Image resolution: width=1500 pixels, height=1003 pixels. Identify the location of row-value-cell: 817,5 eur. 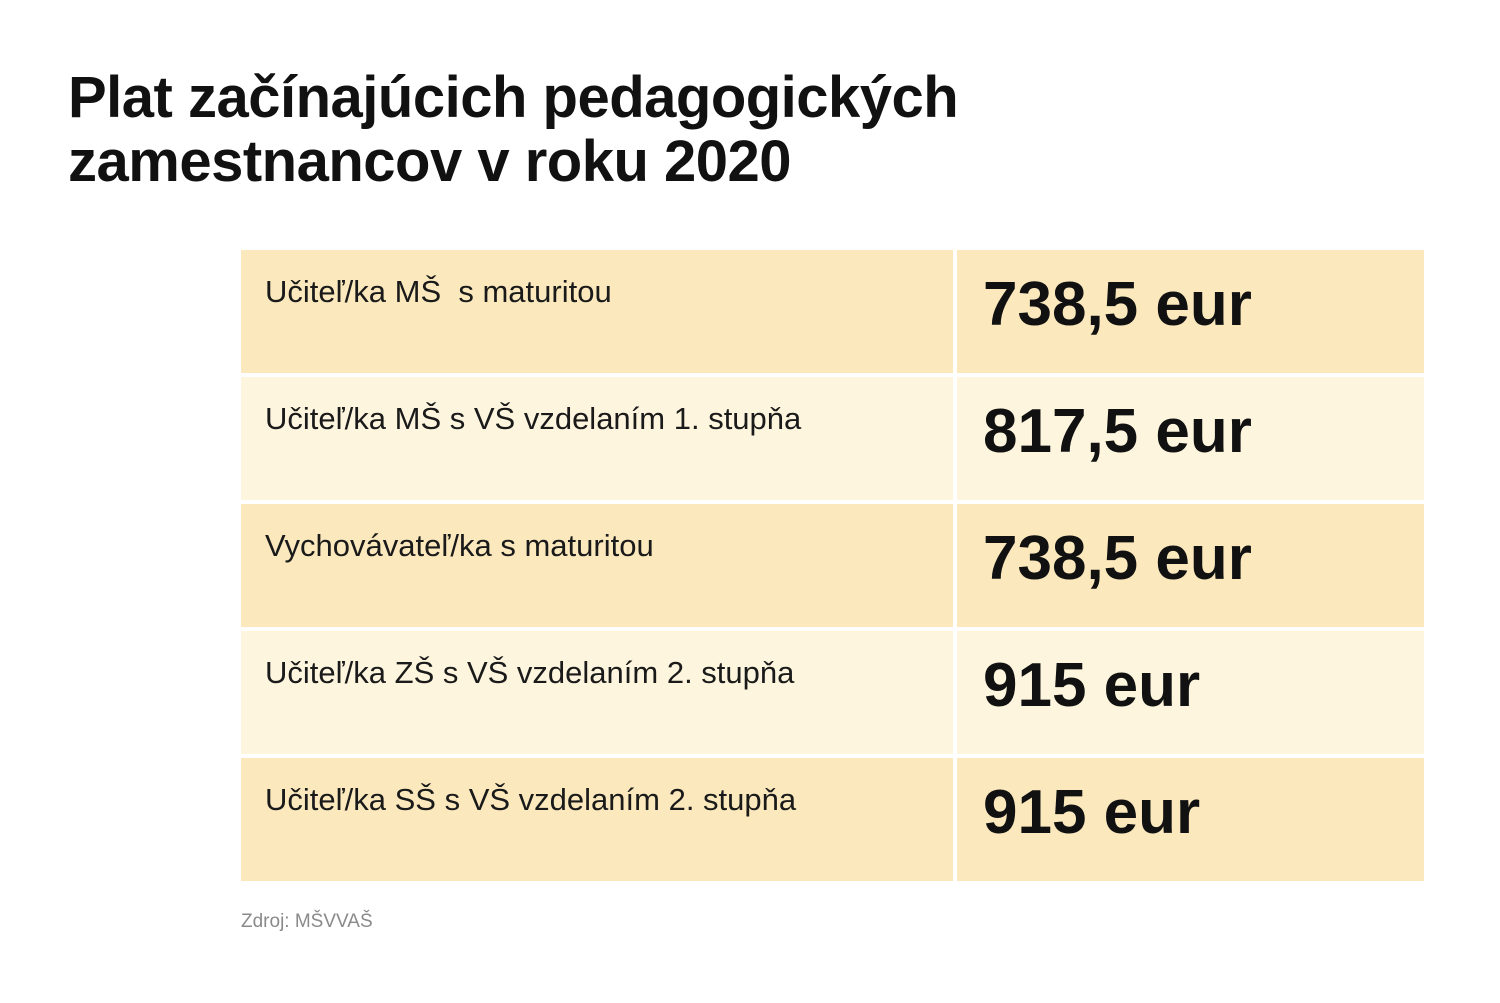
(1189, 437).